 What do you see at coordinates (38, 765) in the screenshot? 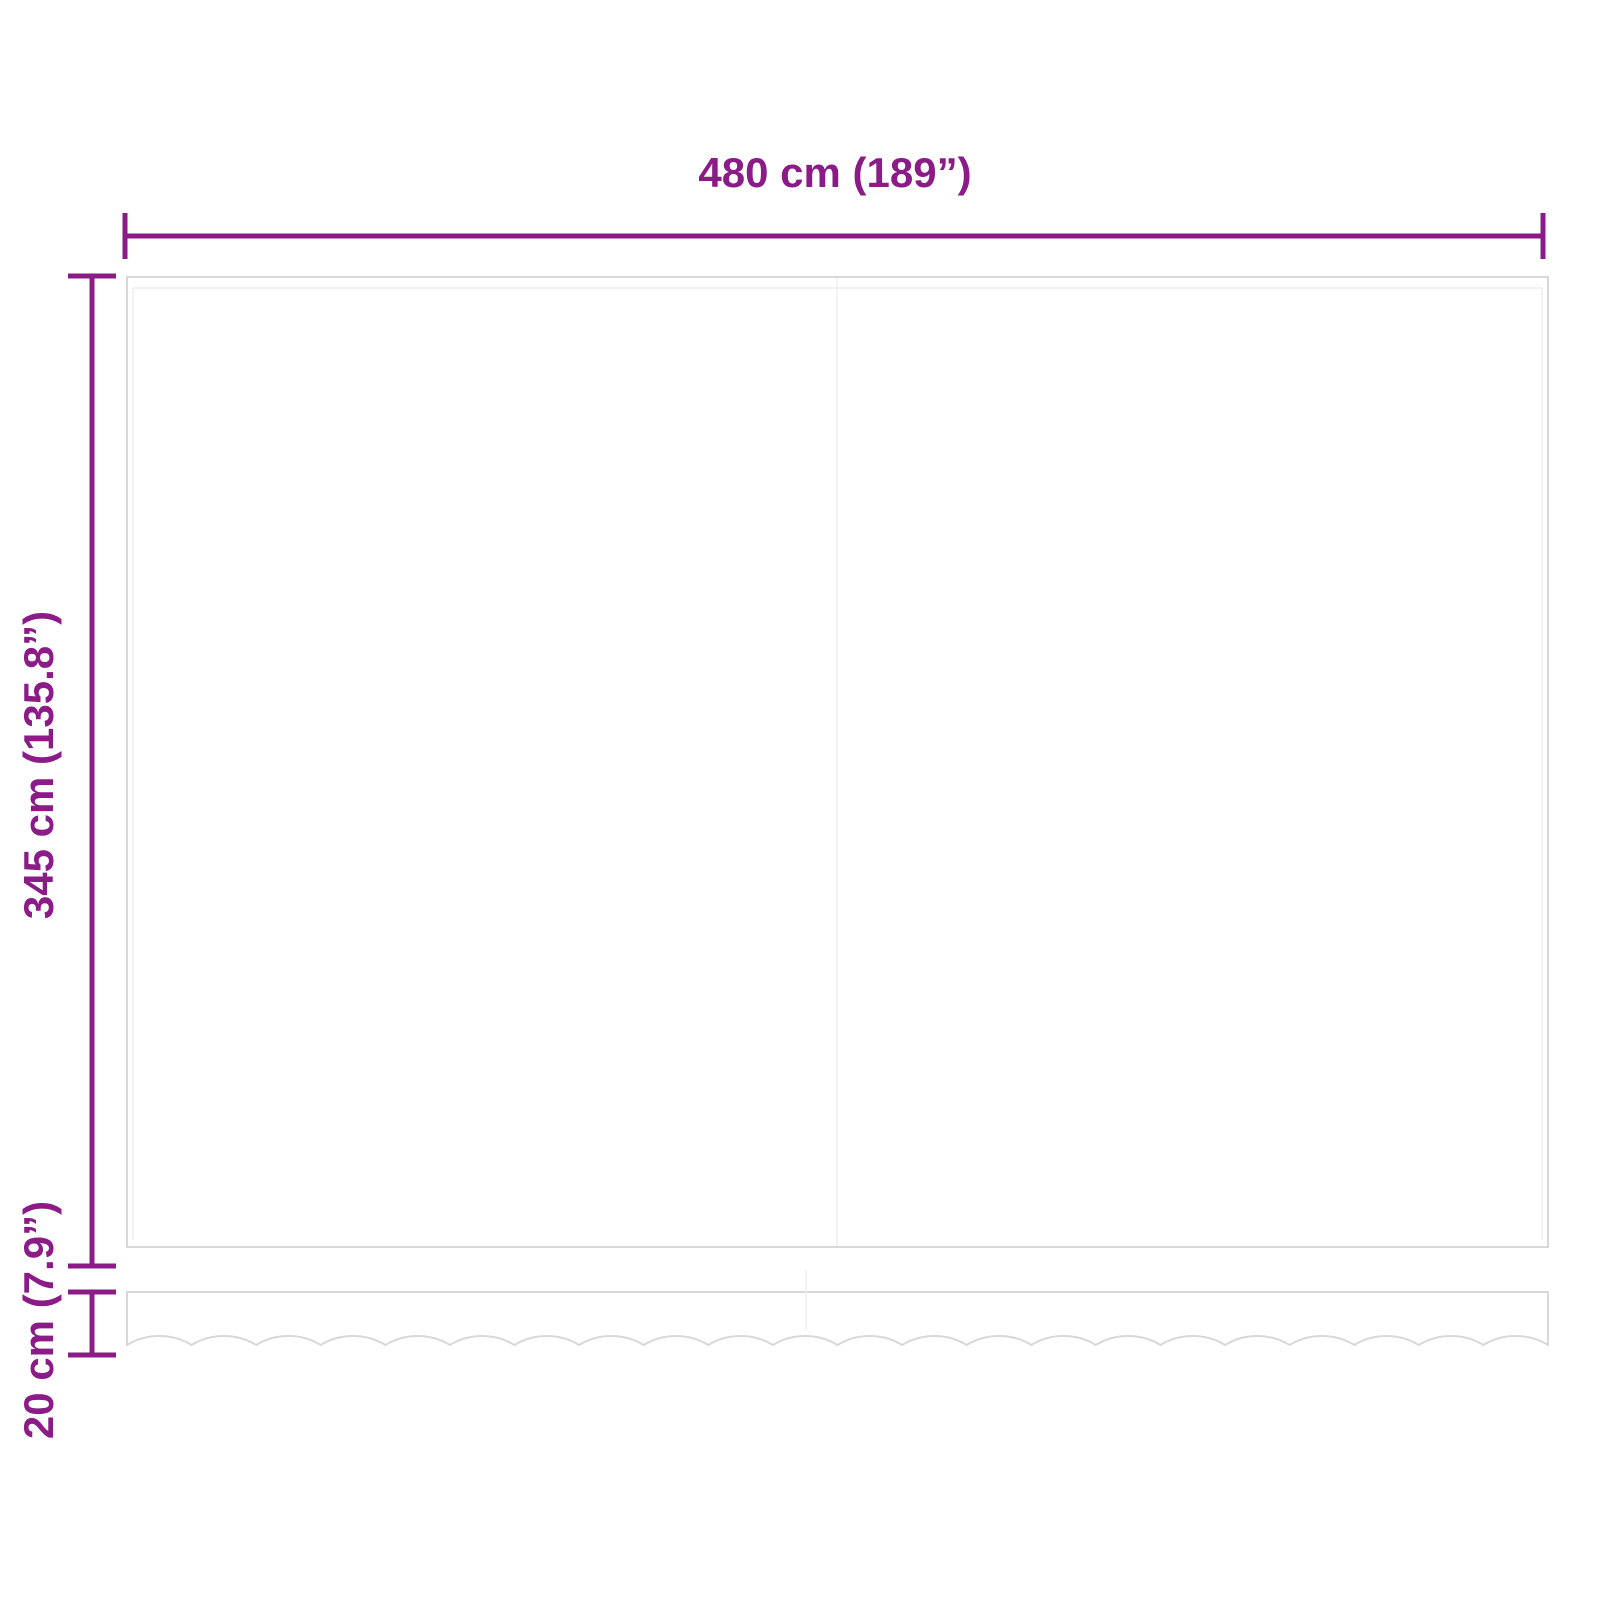
I see `height-label: 345 cm (135.8”)` at bounding box center [38, 765].